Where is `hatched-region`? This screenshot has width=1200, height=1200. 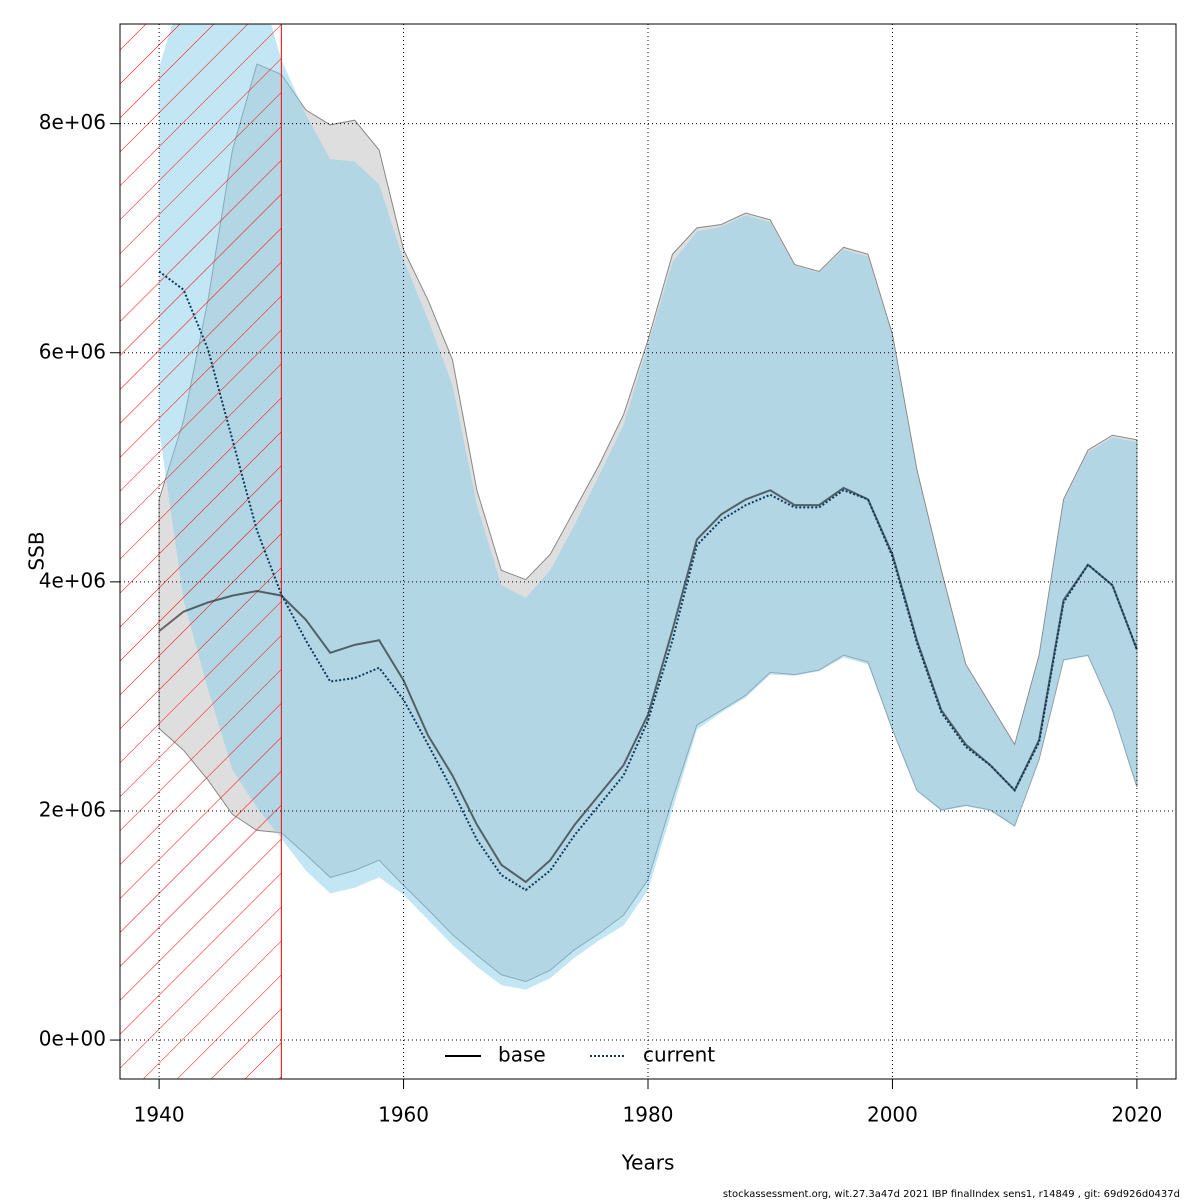 hatched-region is located at coordinates (201, 551).